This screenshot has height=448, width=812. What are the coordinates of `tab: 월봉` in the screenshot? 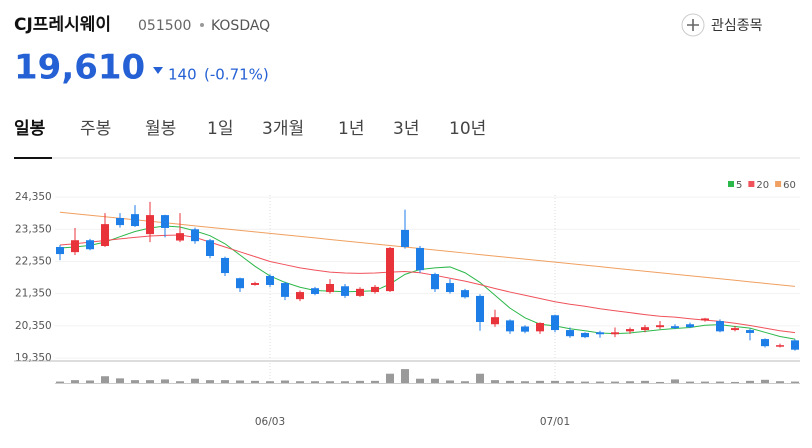 It's located at (160, 129).